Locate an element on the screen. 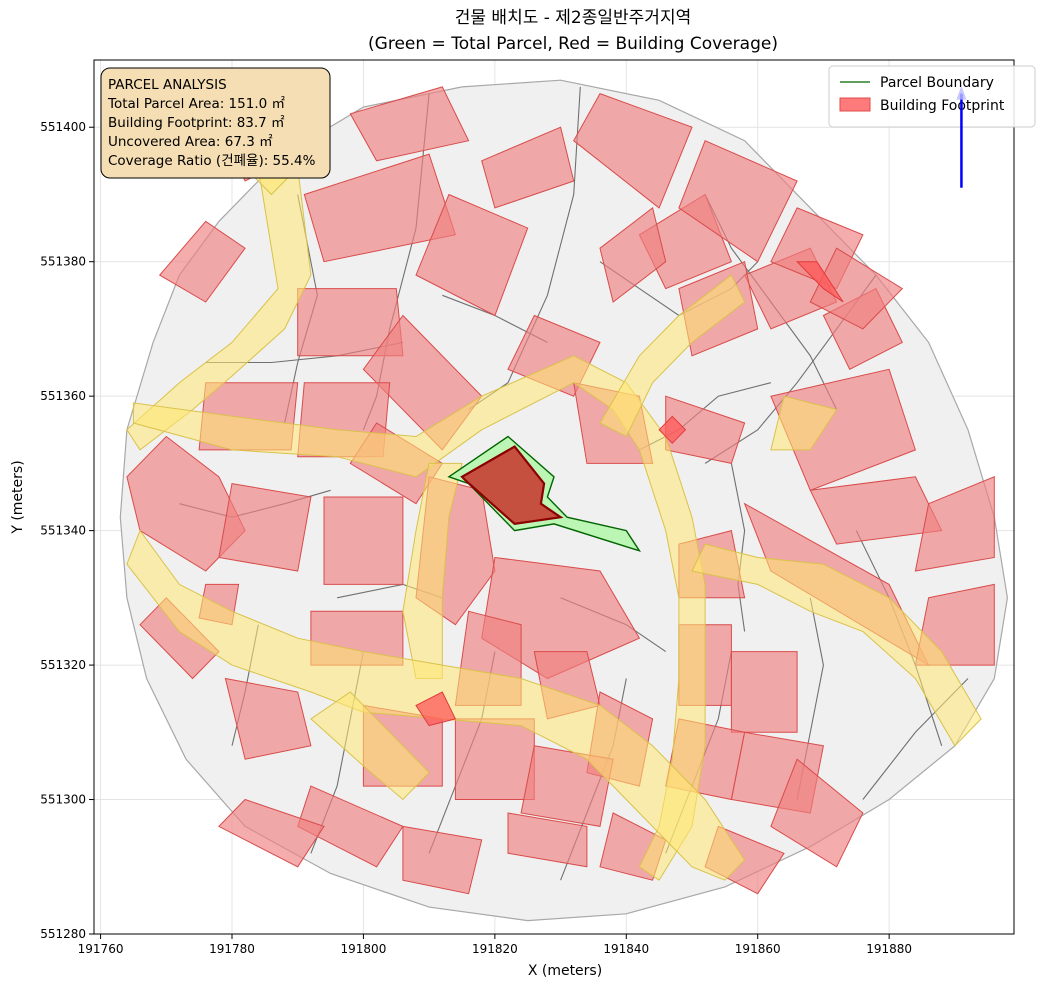  x-tick-label: 191840 is located at coordinates (626, 949).